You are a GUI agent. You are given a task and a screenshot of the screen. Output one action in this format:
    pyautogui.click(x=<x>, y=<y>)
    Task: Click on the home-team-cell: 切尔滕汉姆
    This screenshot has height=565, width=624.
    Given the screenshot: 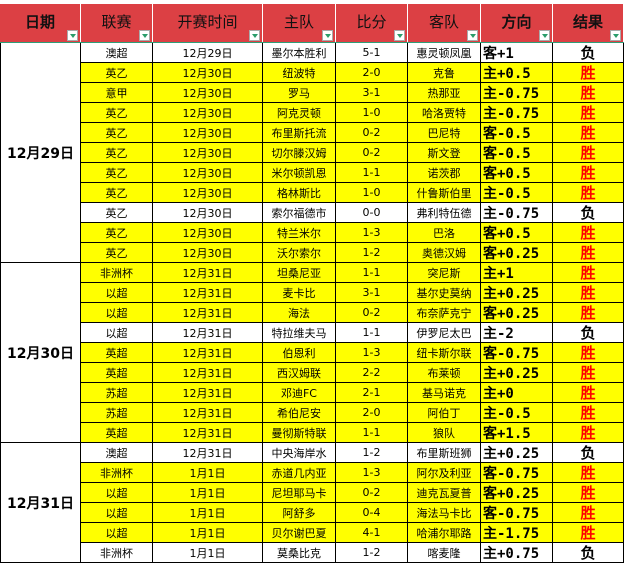 What is the action you would take?
    pyautogui.click(x=299, y=153)
    